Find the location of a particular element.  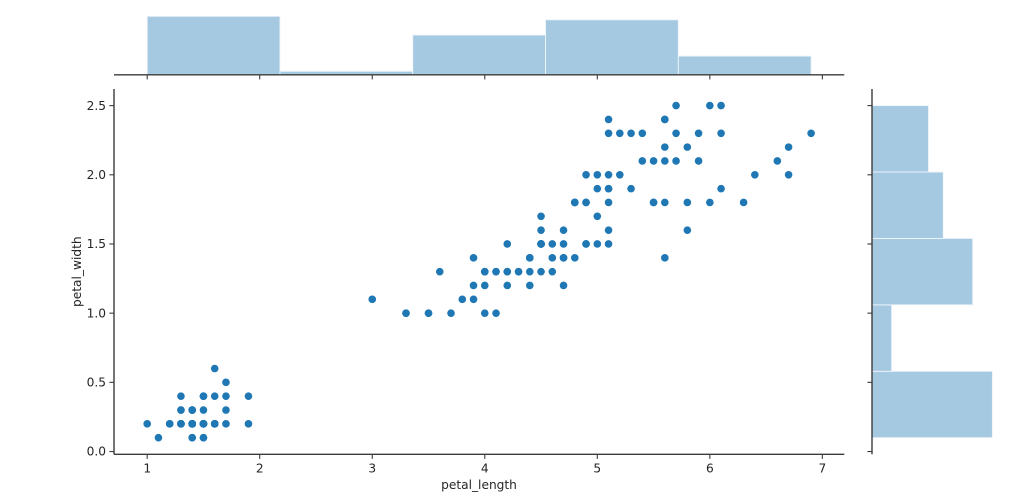

x-tick-label: 5 is located at coordinates (597, 468).